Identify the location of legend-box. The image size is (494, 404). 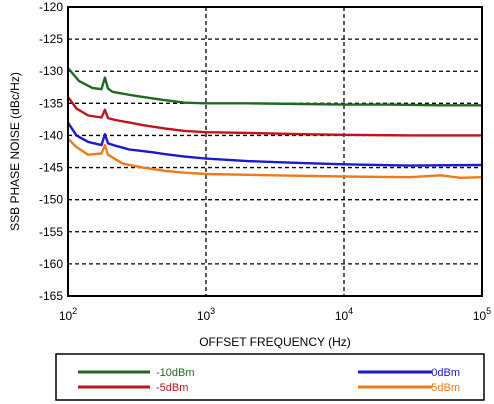
(270, 377).